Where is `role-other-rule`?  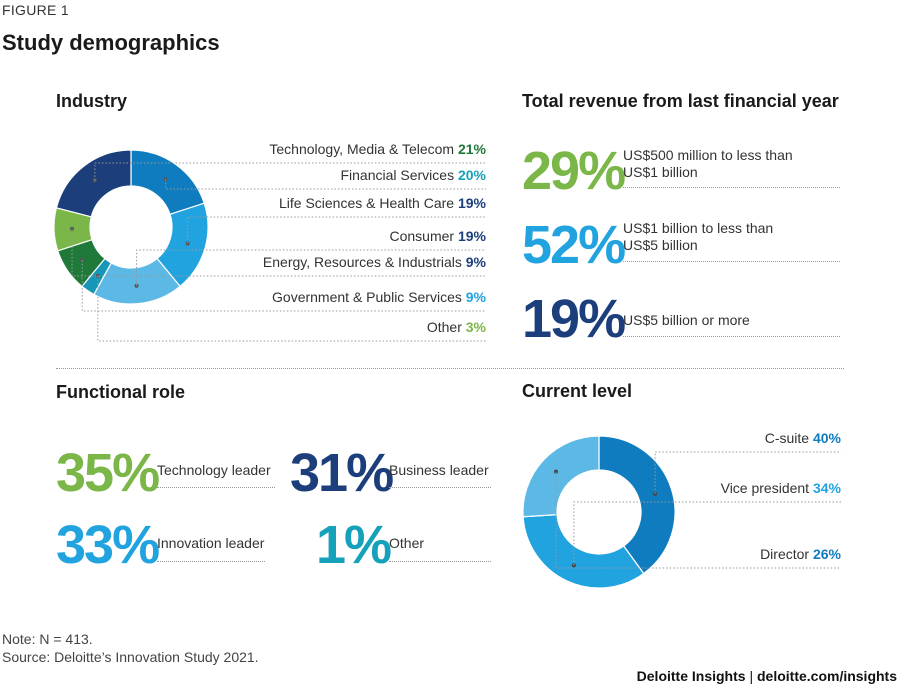
role-other-rule is located at coordinates (440, 561).